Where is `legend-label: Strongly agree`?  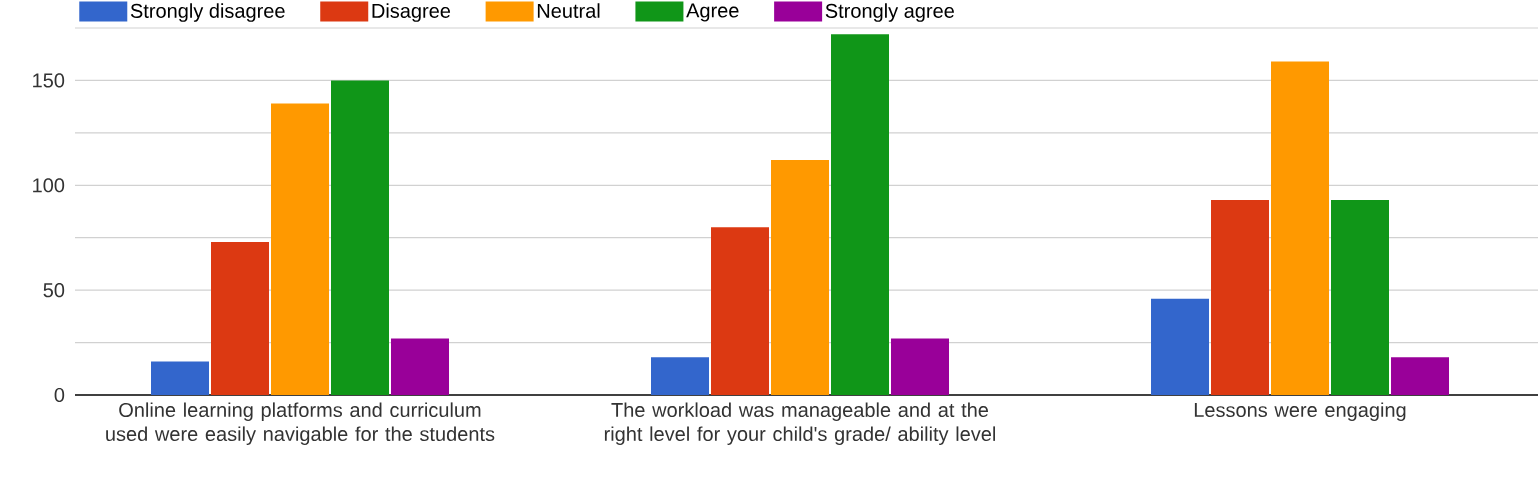 legend-label: Strongly agree is located at coordinates (889, 12).